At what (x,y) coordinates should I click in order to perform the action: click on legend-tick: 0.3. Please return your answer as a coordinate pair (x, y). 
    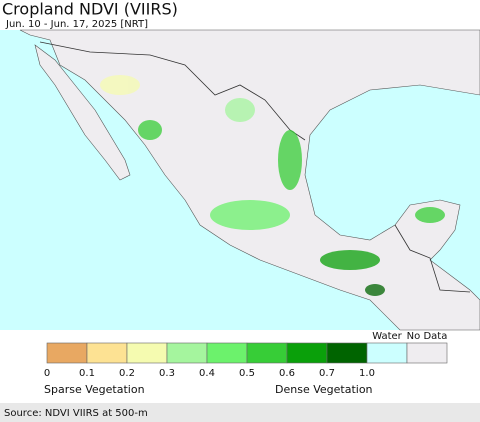
    Looking at the image, I should click on (167, 373).